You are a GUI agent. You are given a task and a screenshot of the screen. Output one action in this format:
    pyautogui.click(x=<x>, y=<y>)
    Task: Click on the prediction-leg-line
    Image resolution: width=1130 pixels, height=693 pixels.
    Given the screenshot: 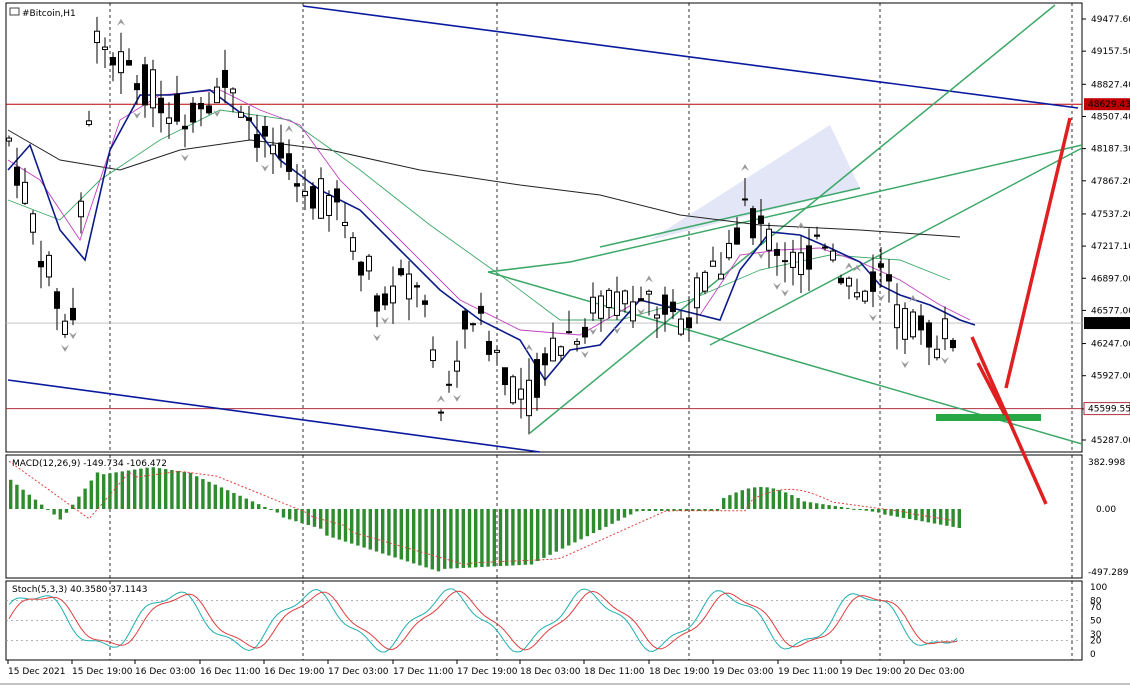 What is the action you would take?
    pyautogui.click(x=991, y=389)
    